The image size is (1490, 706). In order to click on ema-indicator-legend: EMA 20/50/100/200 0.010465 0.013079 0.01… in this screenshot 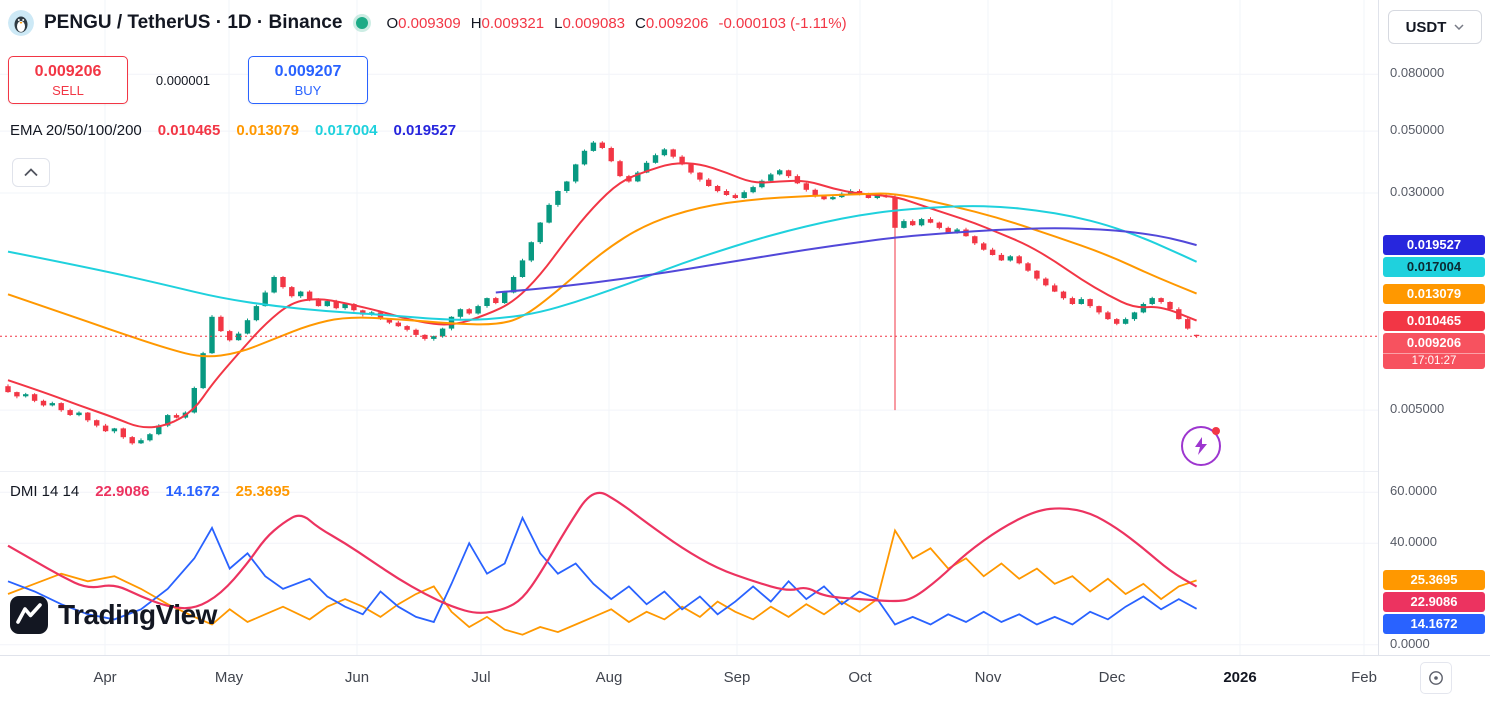, I will do `click(233, 130)`.